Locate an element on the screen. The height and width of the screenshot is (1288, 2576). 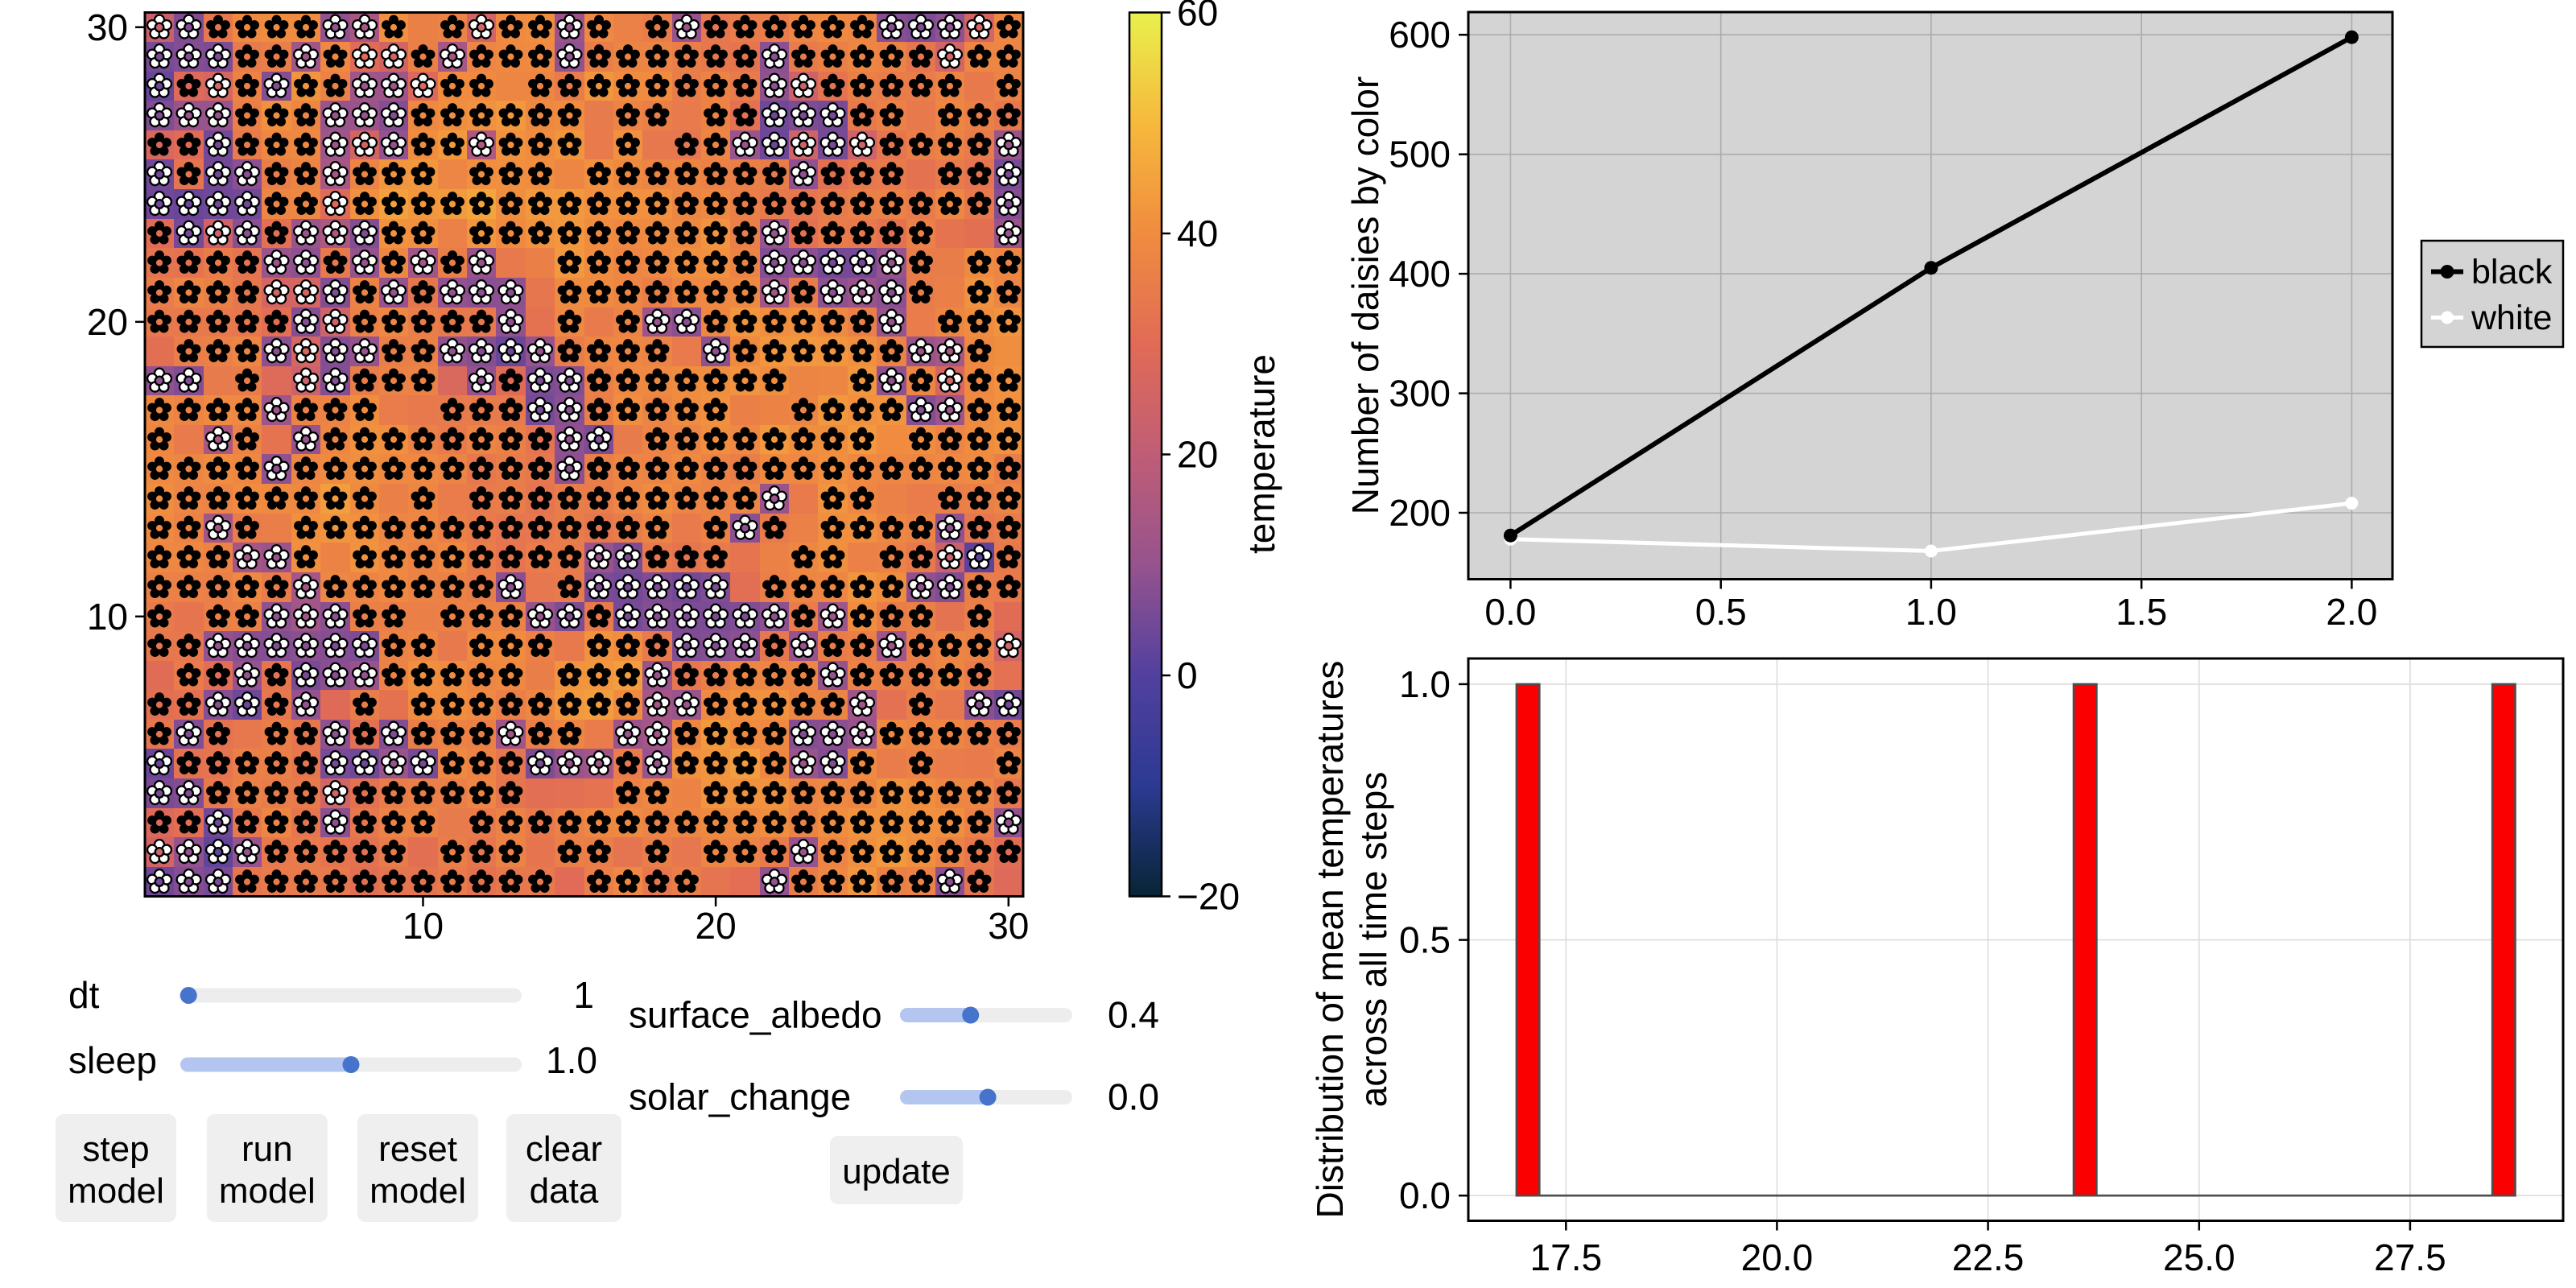
svg-text: 1 is located at coordinates (583, 995).